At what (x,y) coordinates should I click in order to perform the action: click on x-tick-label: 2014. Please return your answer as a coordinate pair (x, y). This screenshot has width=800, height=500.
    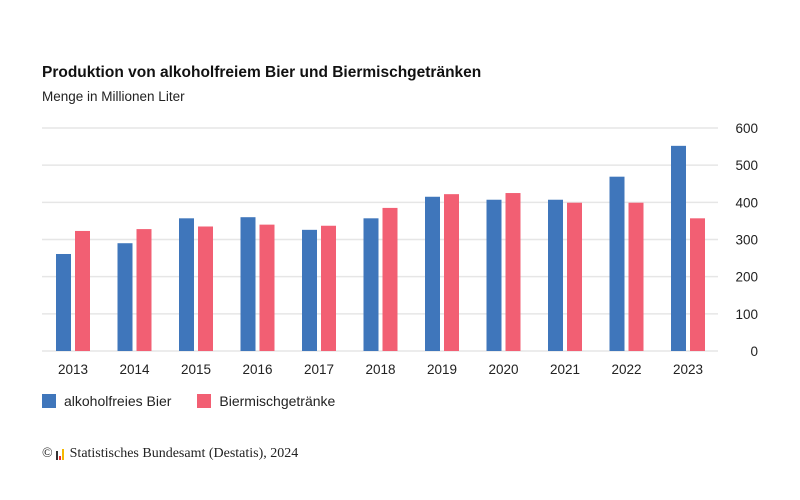
    Looking at the image, I should click on (134, 369).